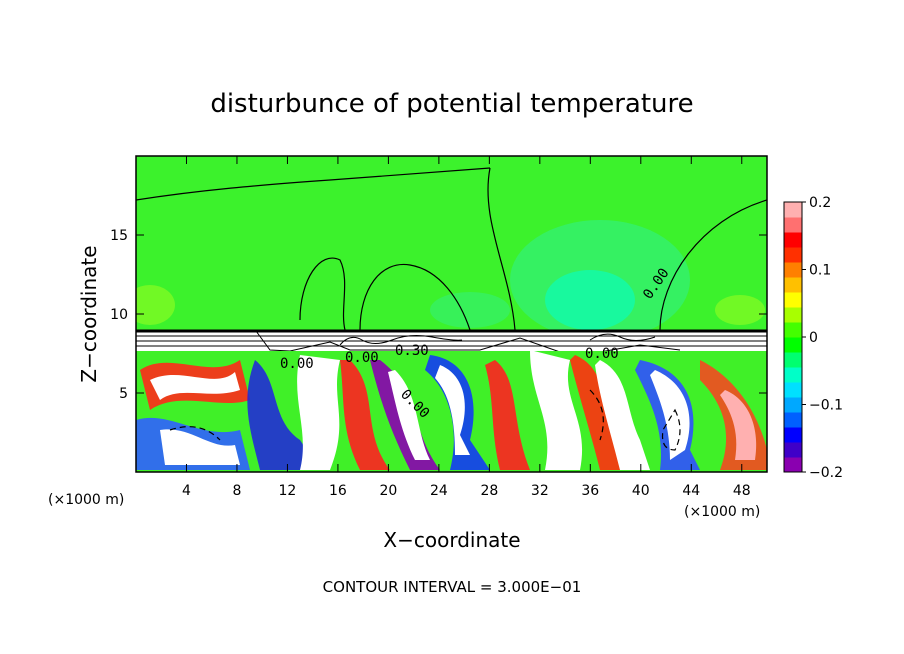  Describe the element at coordinates (820, 203) in the screenshot. I see `colorbar-tick-label: 0.2` at that location.